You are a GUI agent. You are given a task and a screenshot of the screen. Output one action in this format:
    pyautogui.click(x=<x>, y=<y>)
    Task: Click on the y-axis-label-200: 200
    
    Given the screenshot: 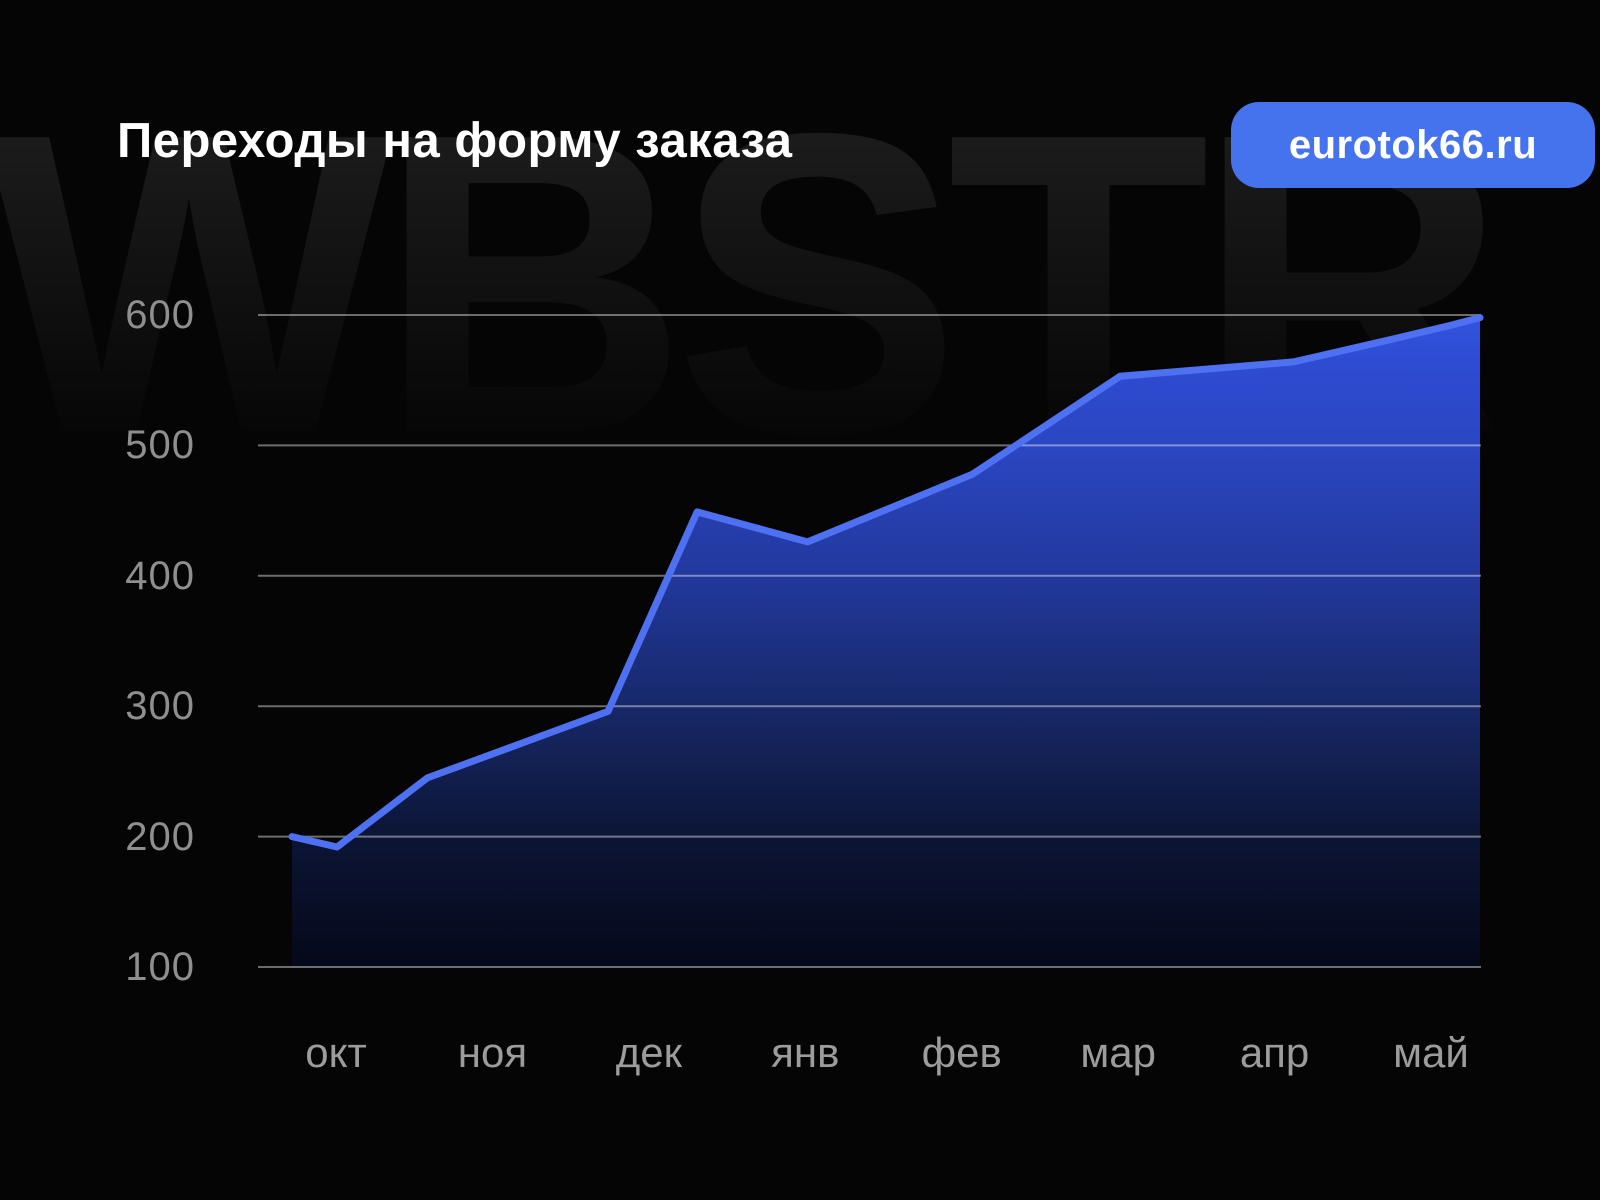 What is the action you would take?
    pyautogui.click(x=160, y=836)
    